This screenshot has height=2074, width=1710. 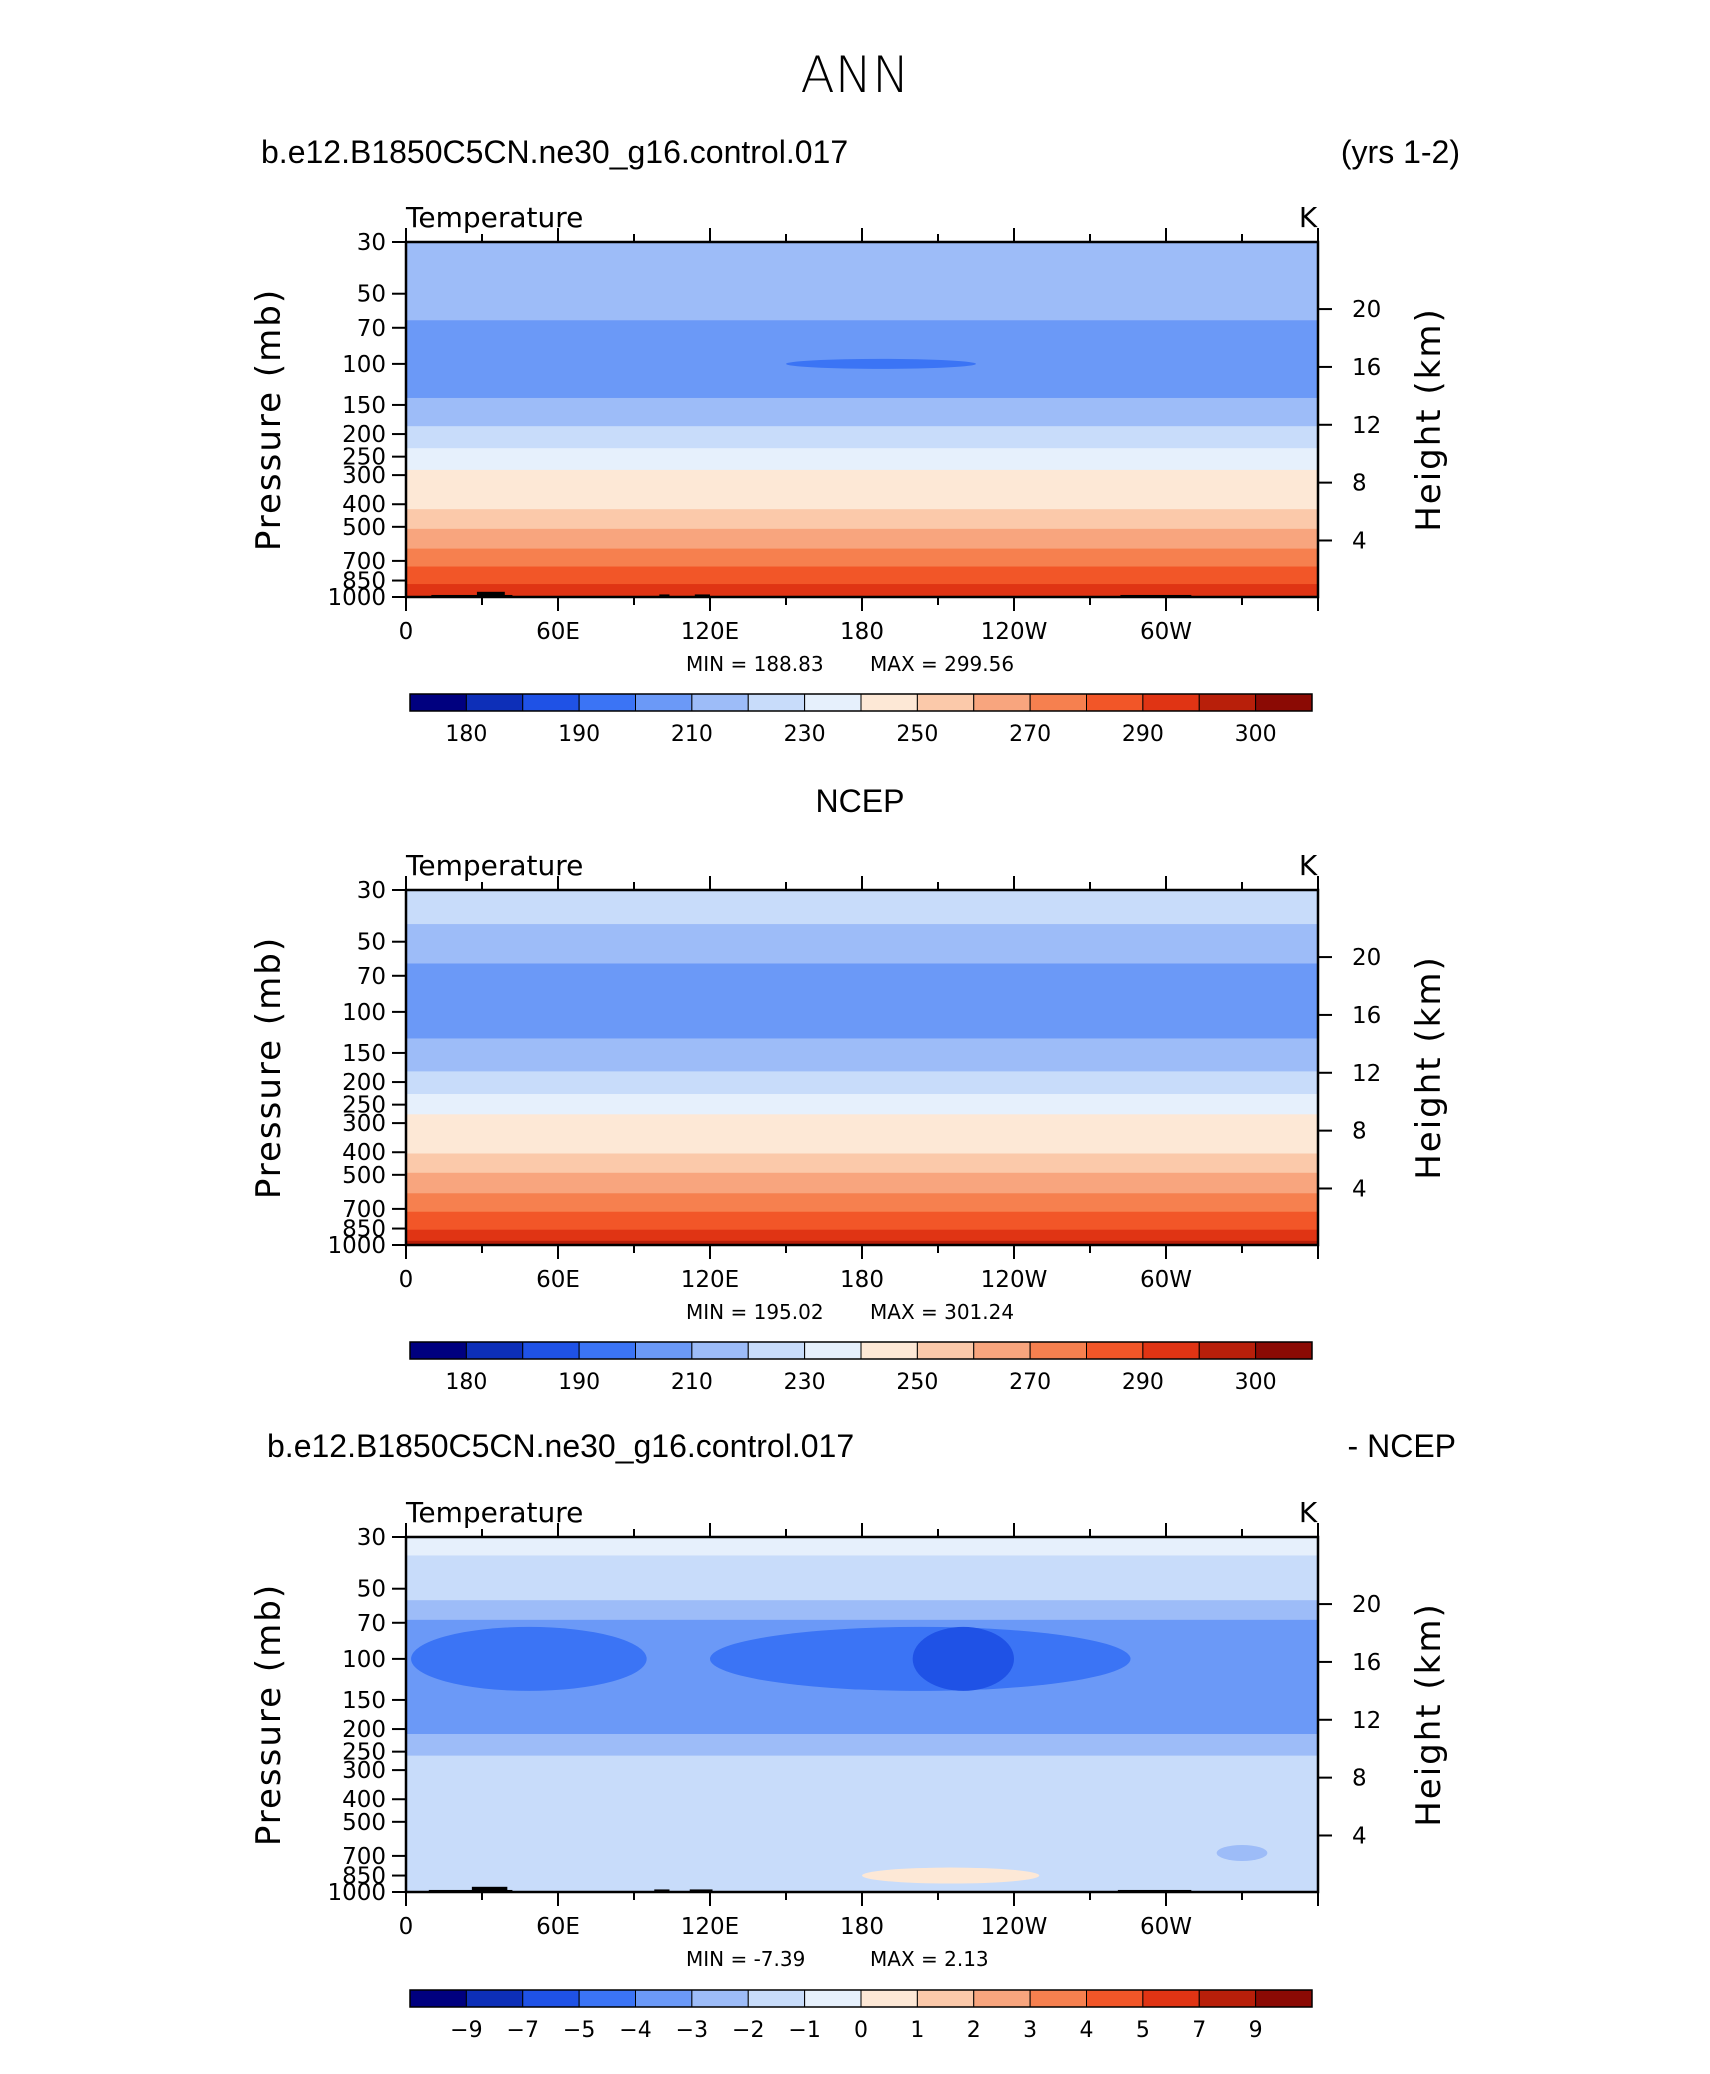 What do you see at coordinates (579, 2030) in the screenshot?
I see `colorbar-label-2: −5` at bounding box center [579, 2030].